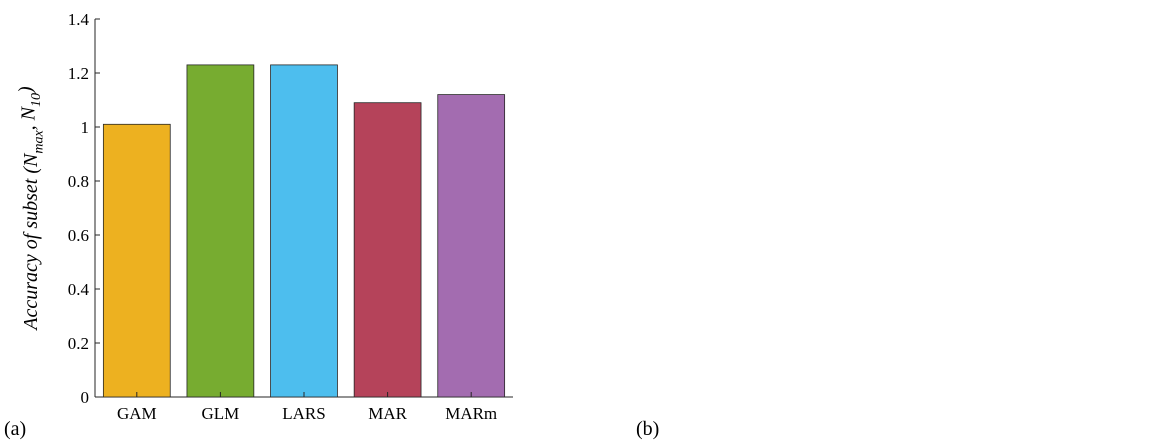 Image resolution: width=1175 pixels, height=445 pixels. Describe the element at coordinates (471, 413) in the screenshot. I see `chart-a-category-label: MARm` at that location.